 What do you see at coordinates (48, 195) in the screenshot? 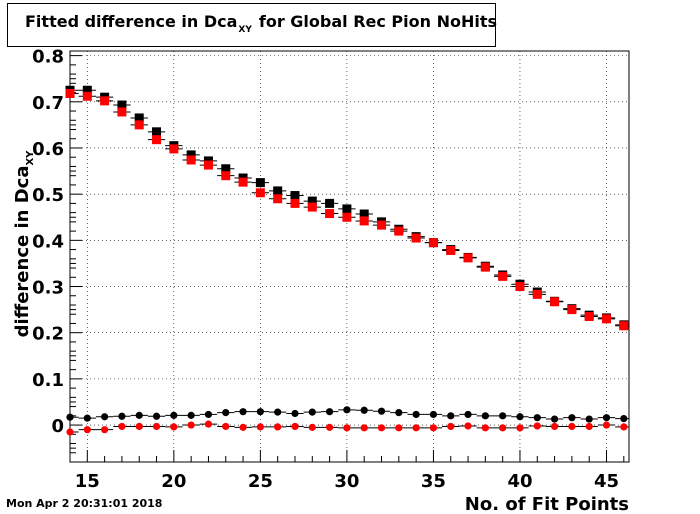
I see `y-tick-label: 0.5` at bounding box center [48, 195].